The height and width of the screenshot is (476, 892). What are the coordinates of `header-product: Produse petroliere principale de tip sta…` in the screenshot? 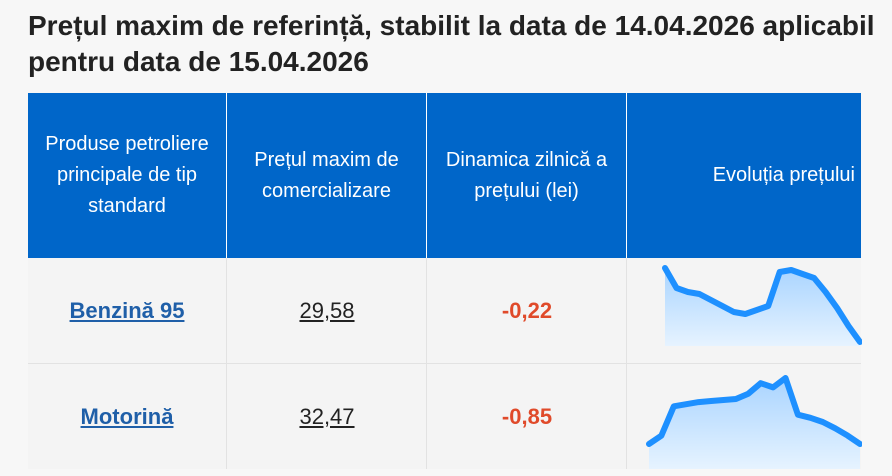 It's located at (127, 175).